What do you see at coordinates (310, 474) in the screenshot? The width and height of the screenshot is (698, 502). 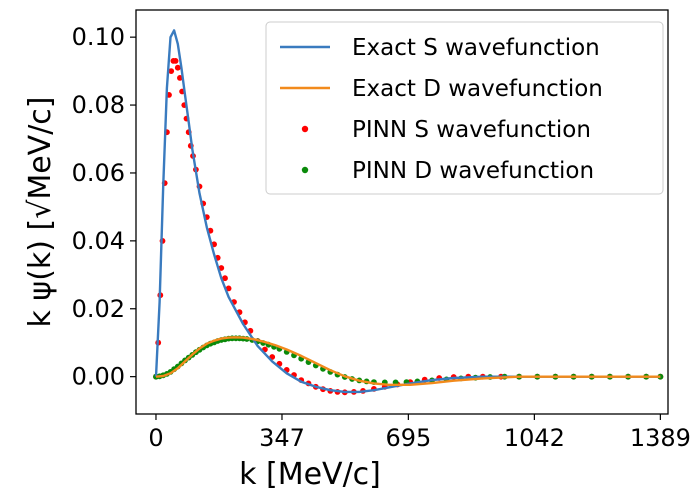 I see `x-axis-label: k [MeV/c]` at bounding box center [310, 474].